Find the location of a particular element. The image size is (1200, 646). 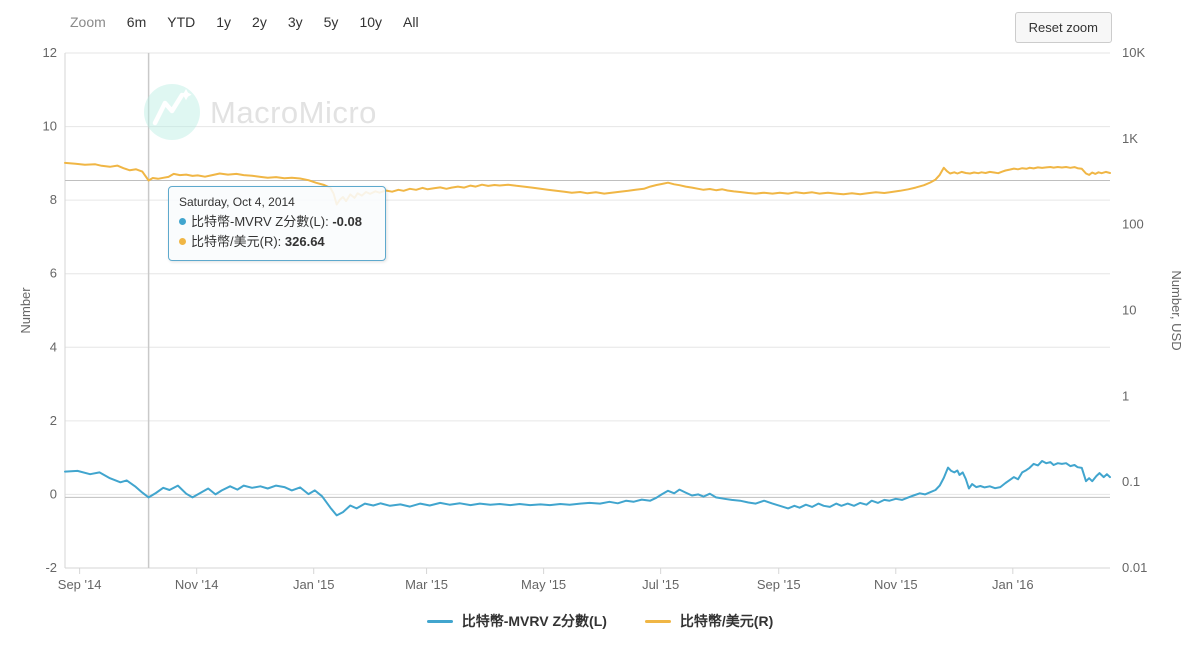

legend-marker-orange-icon is located at coordinates (657, 621).